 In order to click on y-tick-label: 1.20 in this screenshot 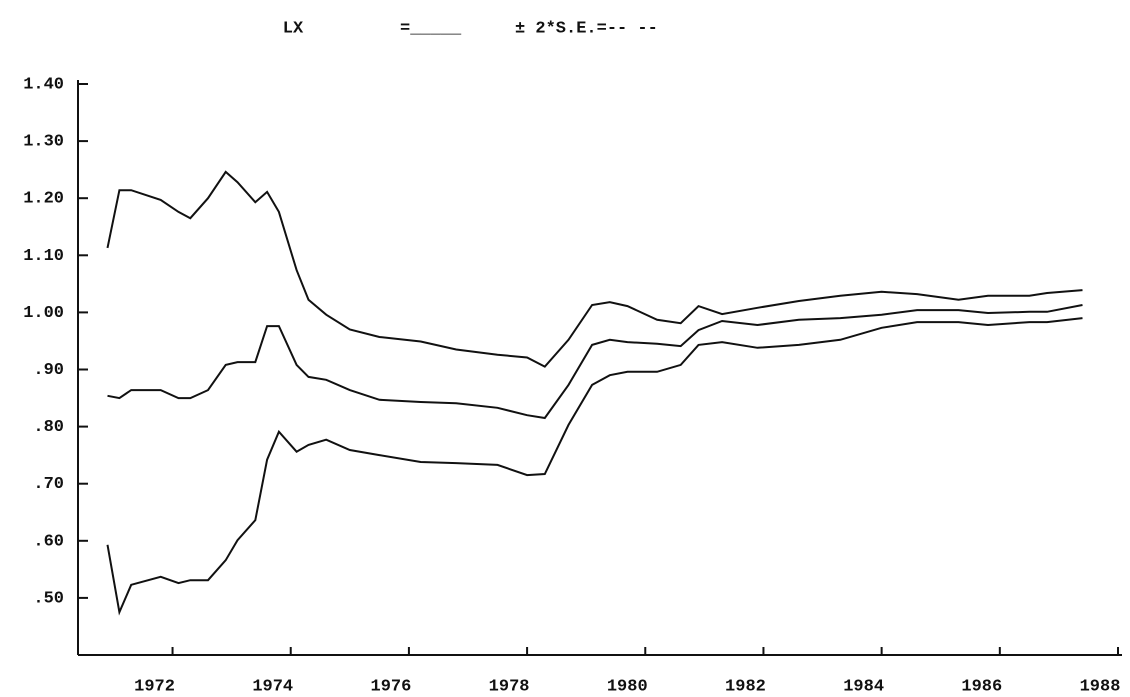, I will do `click(43, 199)`.